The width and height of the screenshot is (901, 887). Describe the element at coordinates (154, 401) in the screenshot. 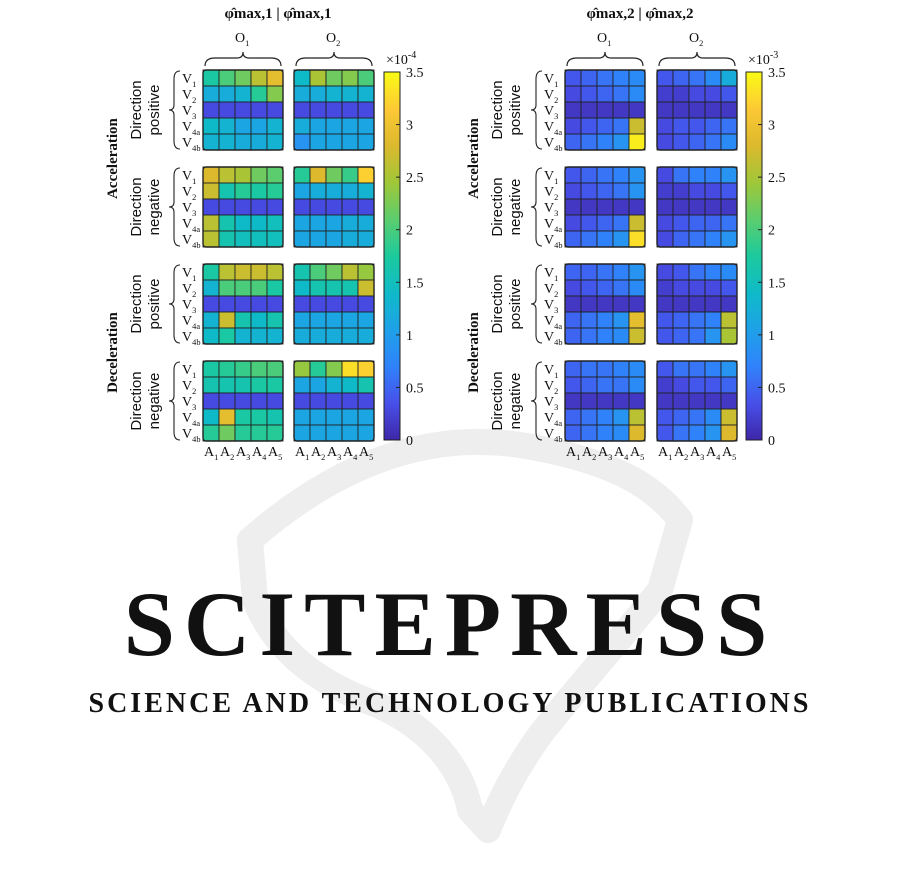

I see `direction-sign: negative` at that location.